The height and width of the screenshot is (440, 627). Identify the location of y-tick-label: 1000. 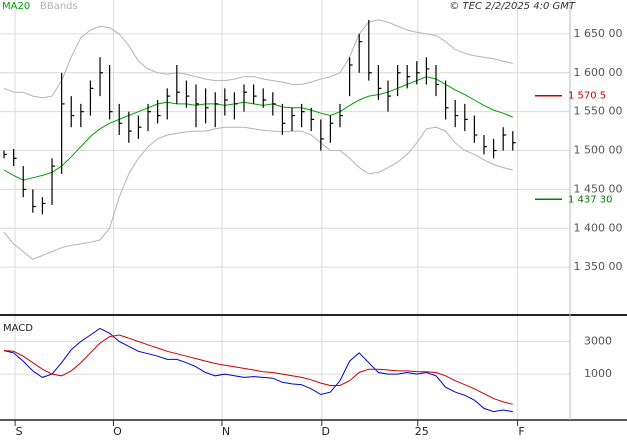
(598, 373).